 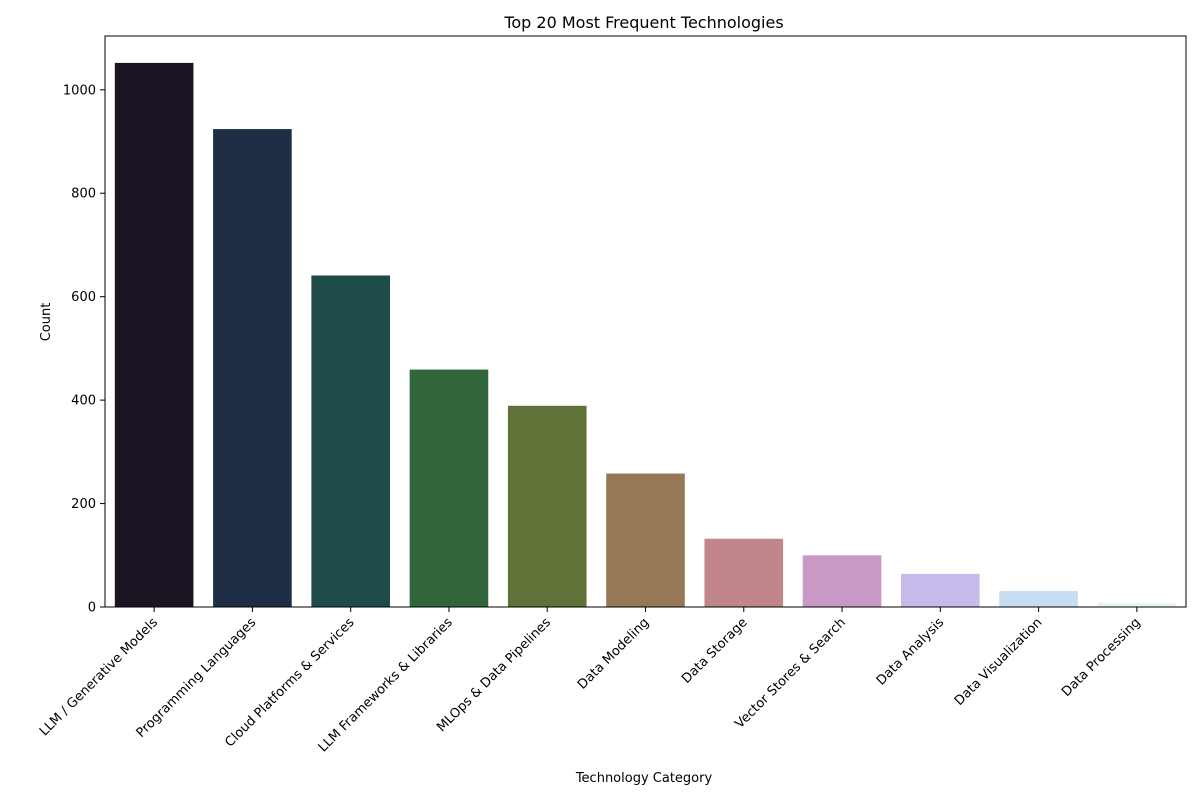 I want to click on x-tick-label: Vector Stores & Search, so click(x=790, y=673).